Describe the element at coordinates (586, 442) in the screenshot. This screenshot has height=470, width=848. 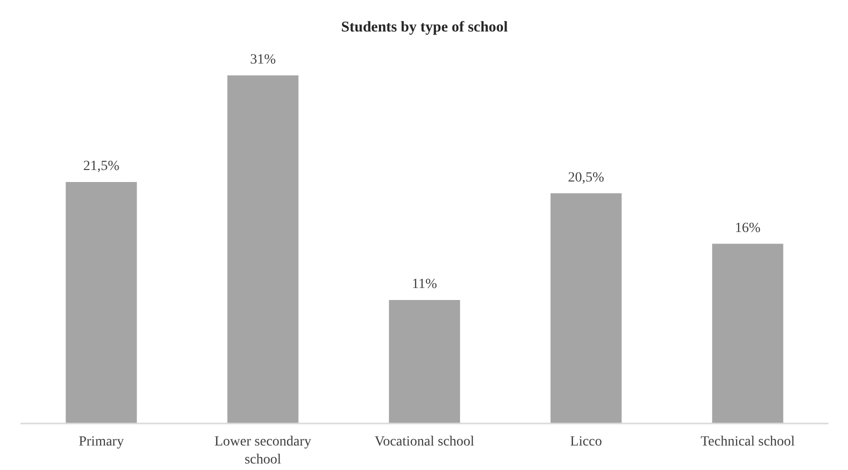
I see `x-tick-label: Licco` at that location.